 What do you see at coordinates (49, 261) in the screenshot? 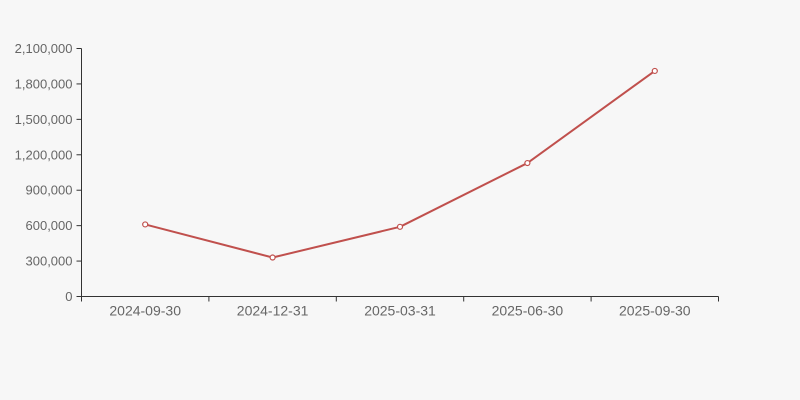
I see `y-axis-tick-label: 300,000` at bounding box center [49, 261].